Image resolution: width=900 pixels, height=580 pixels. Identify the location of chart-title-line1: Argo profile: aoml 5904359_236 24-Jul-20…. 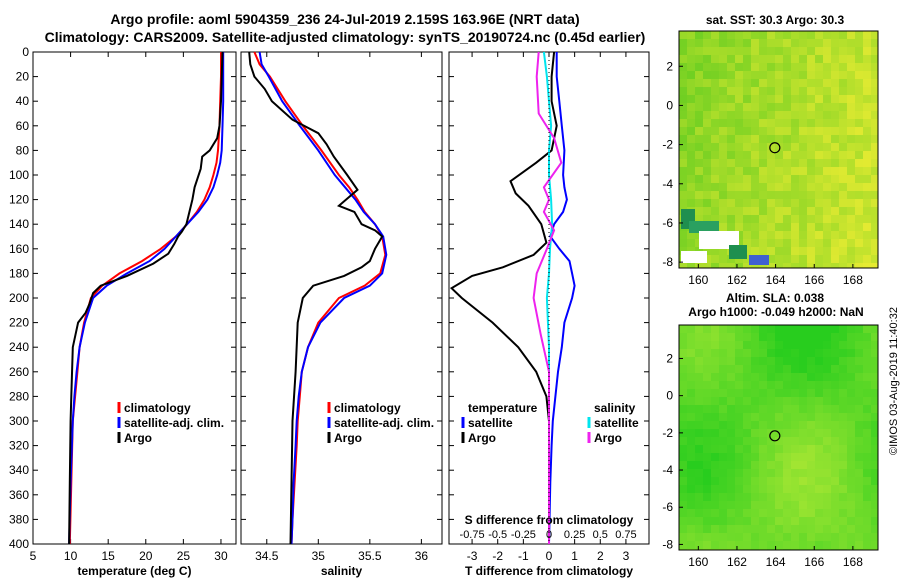
(345, 19).